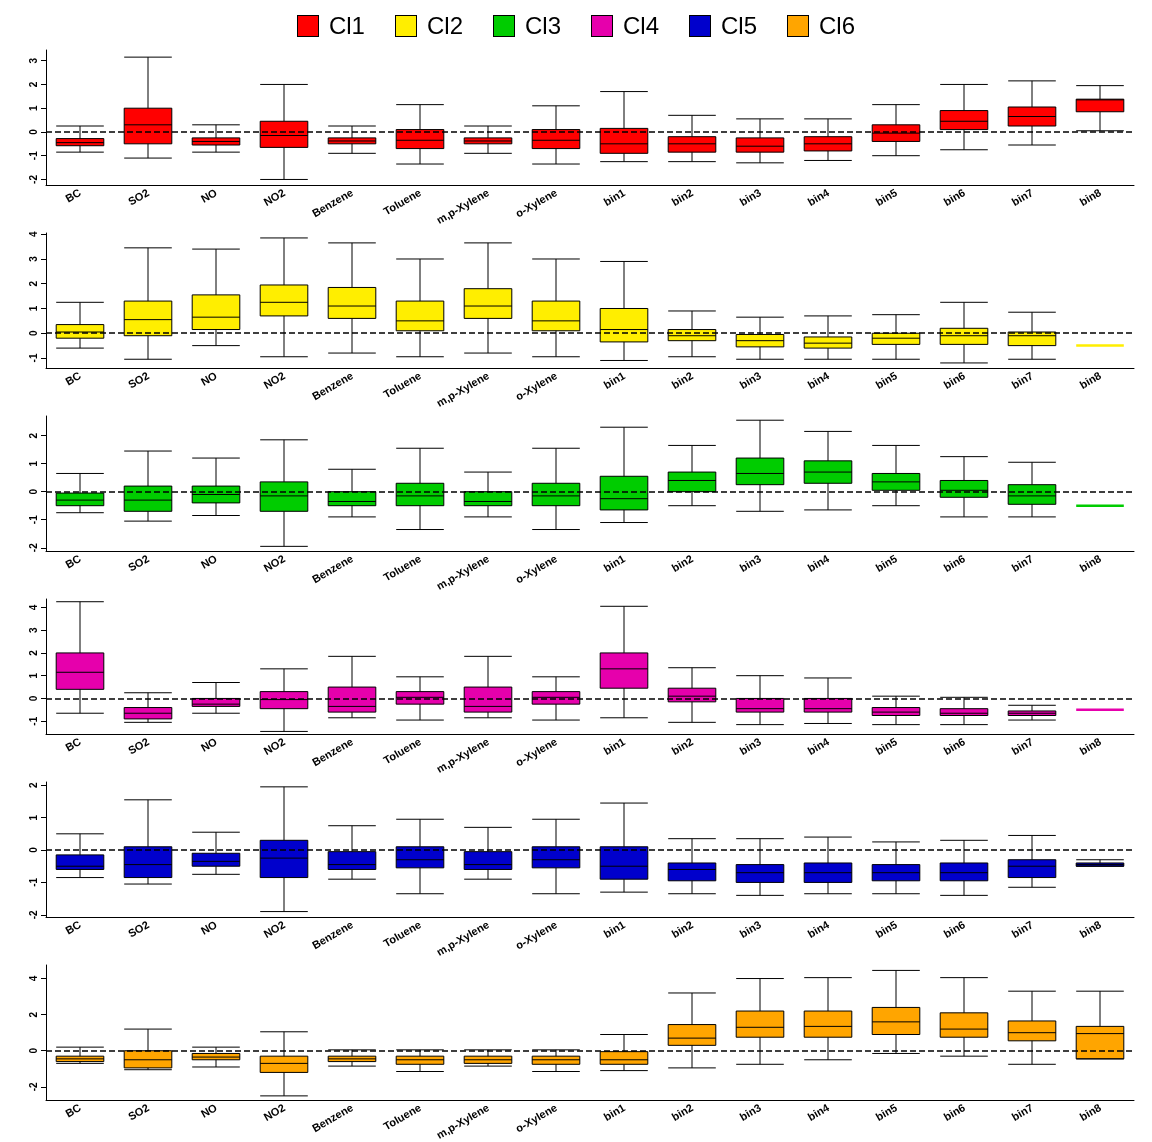 The height and width of the screenshot is (1142, 1152). What do you see at coordinates (346, 26) in the screenshot?
I see `legend-label: Cl1` at bounding box center [346, 26].